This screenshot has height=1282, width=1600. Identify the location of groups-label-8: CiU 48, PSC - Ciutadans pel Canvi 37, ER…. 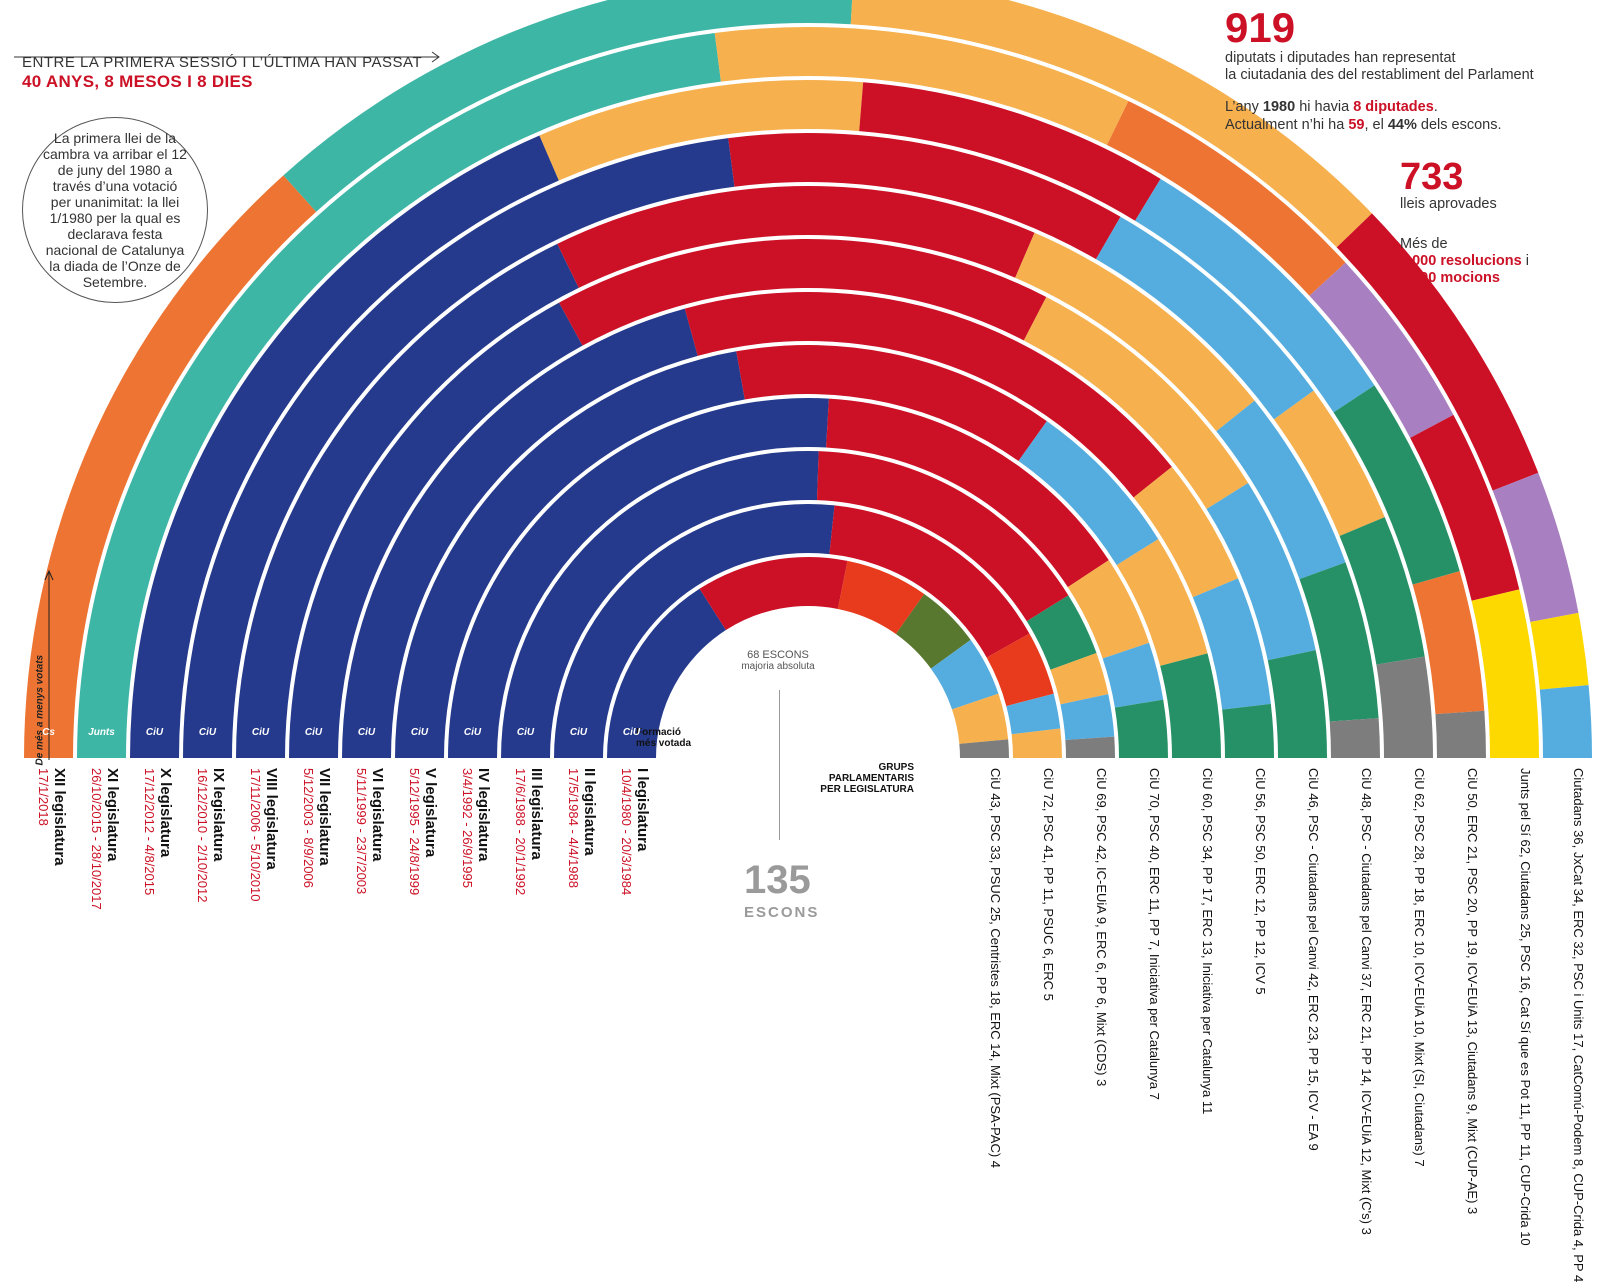
(1366, 1001).